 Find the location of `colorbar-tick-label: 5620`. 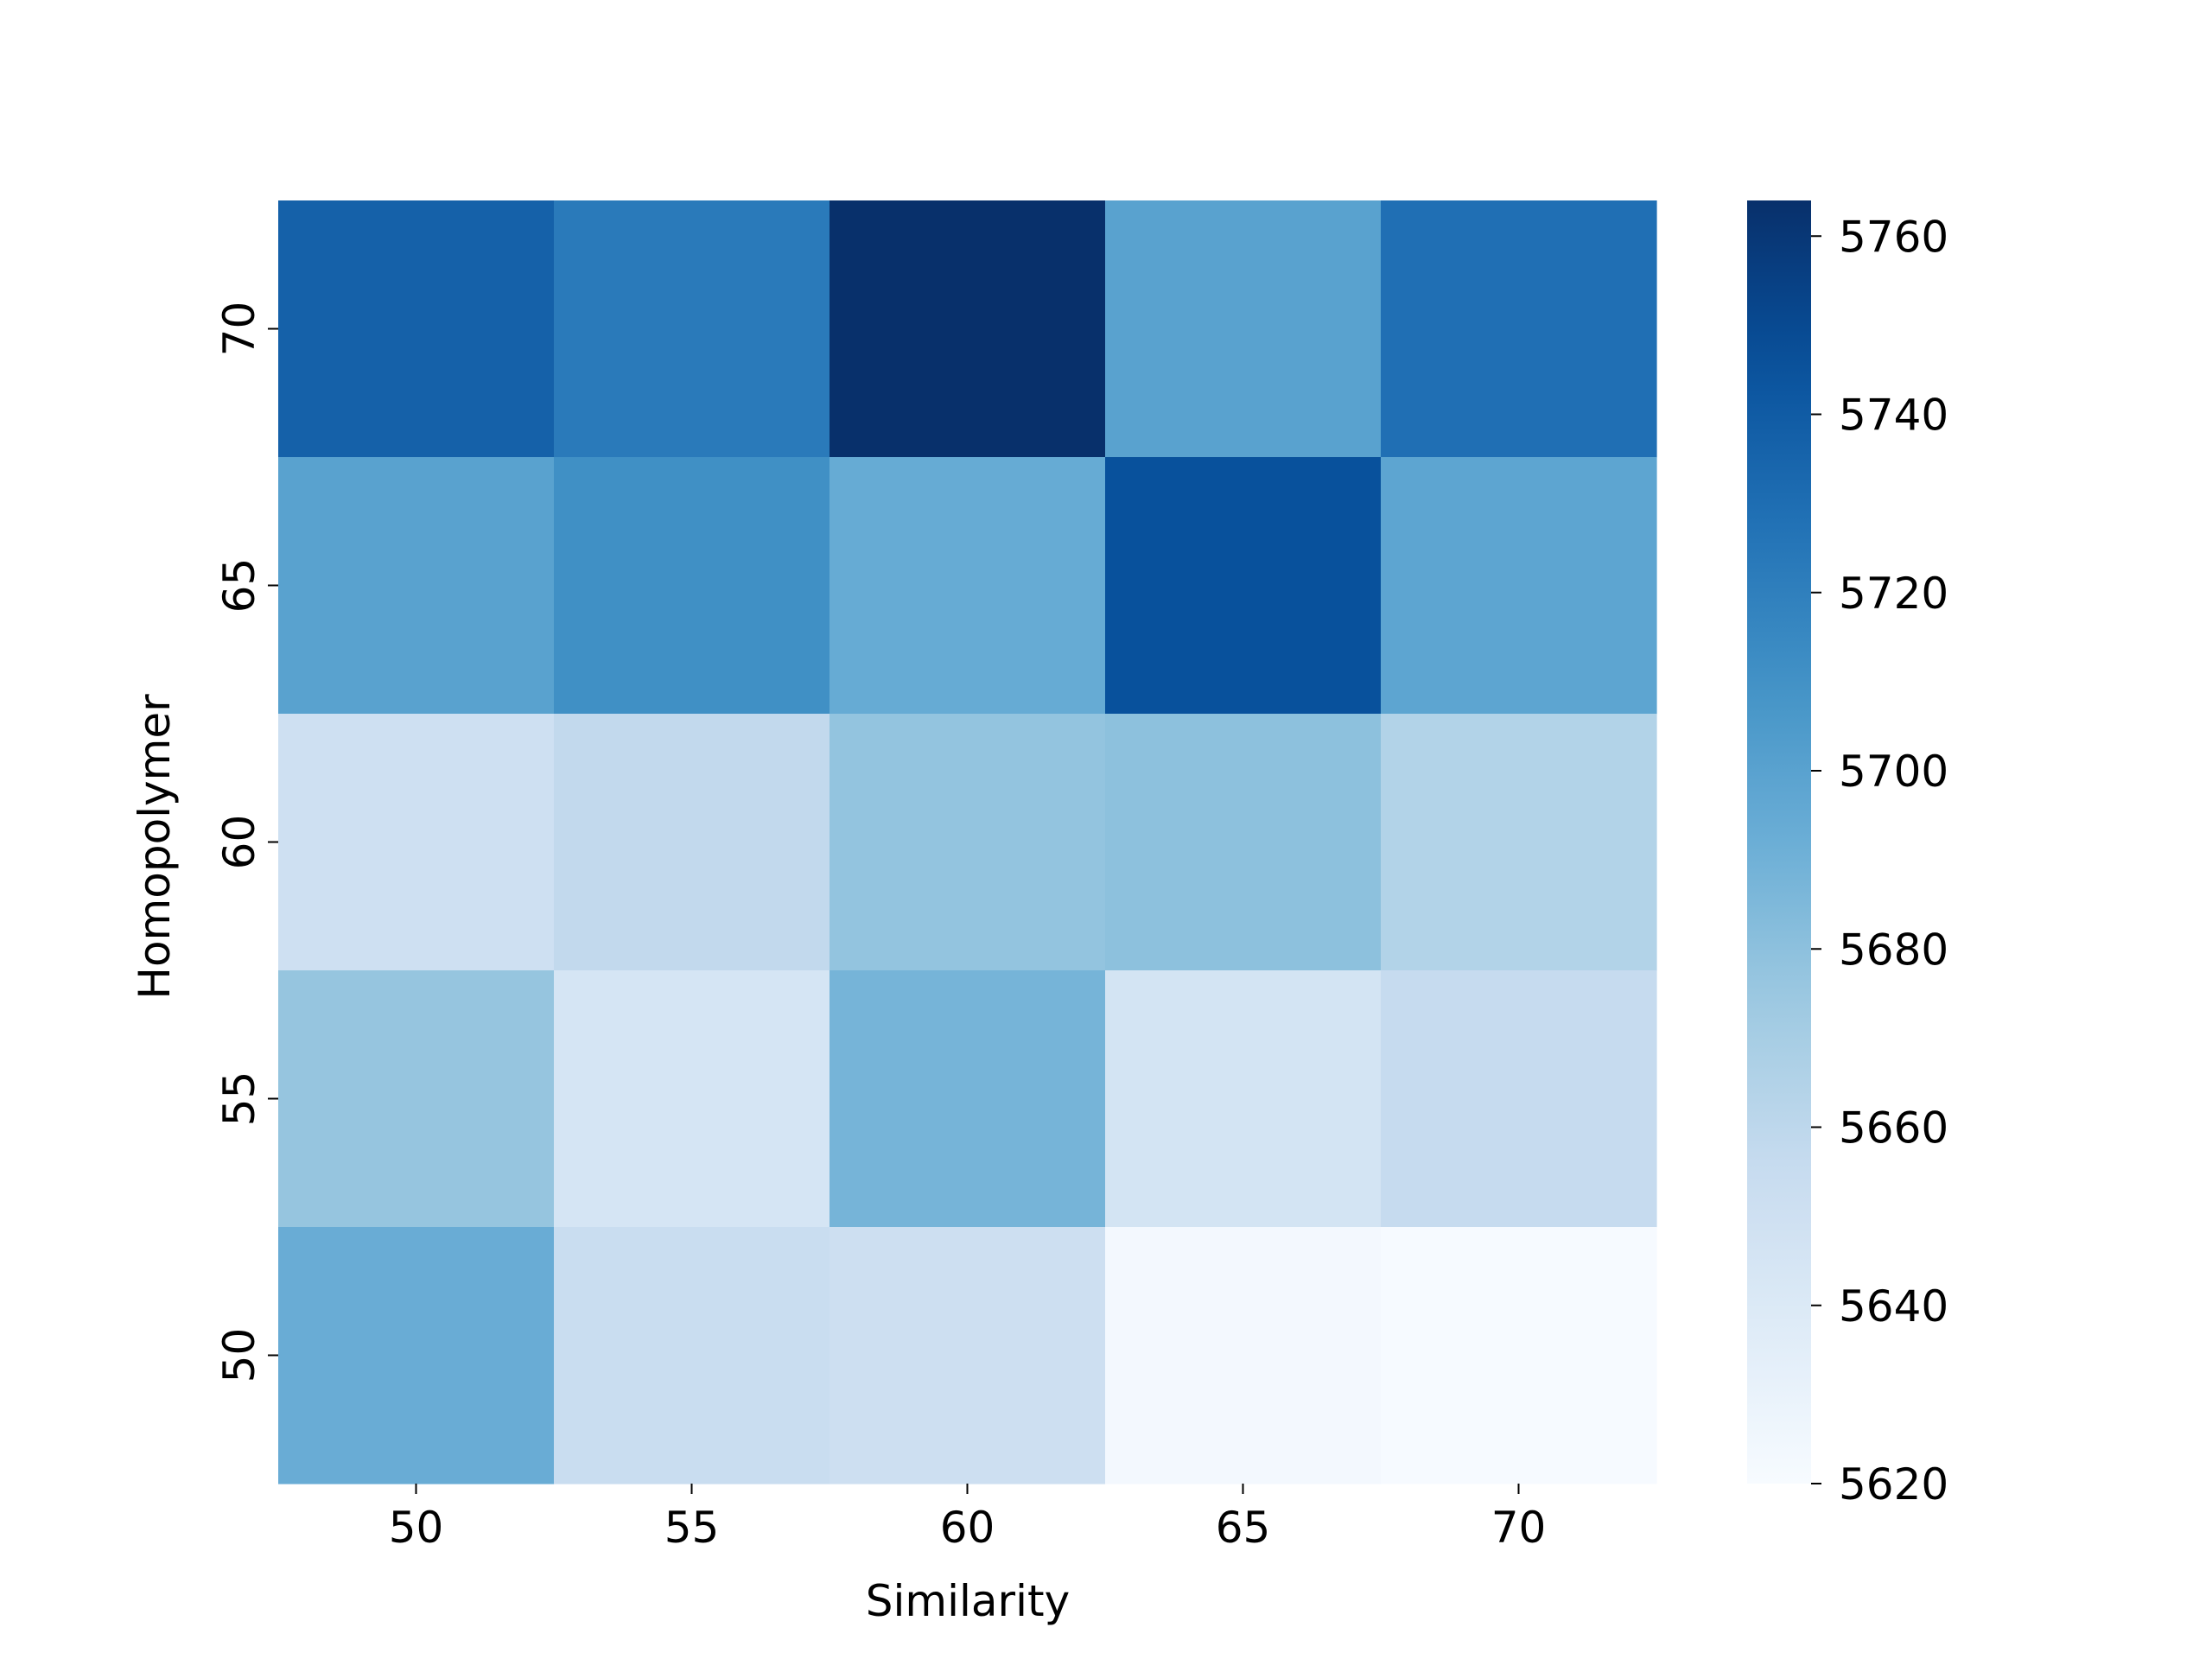

colorbar-tick-label: 5620 is located at coordinates (1893, 1484).